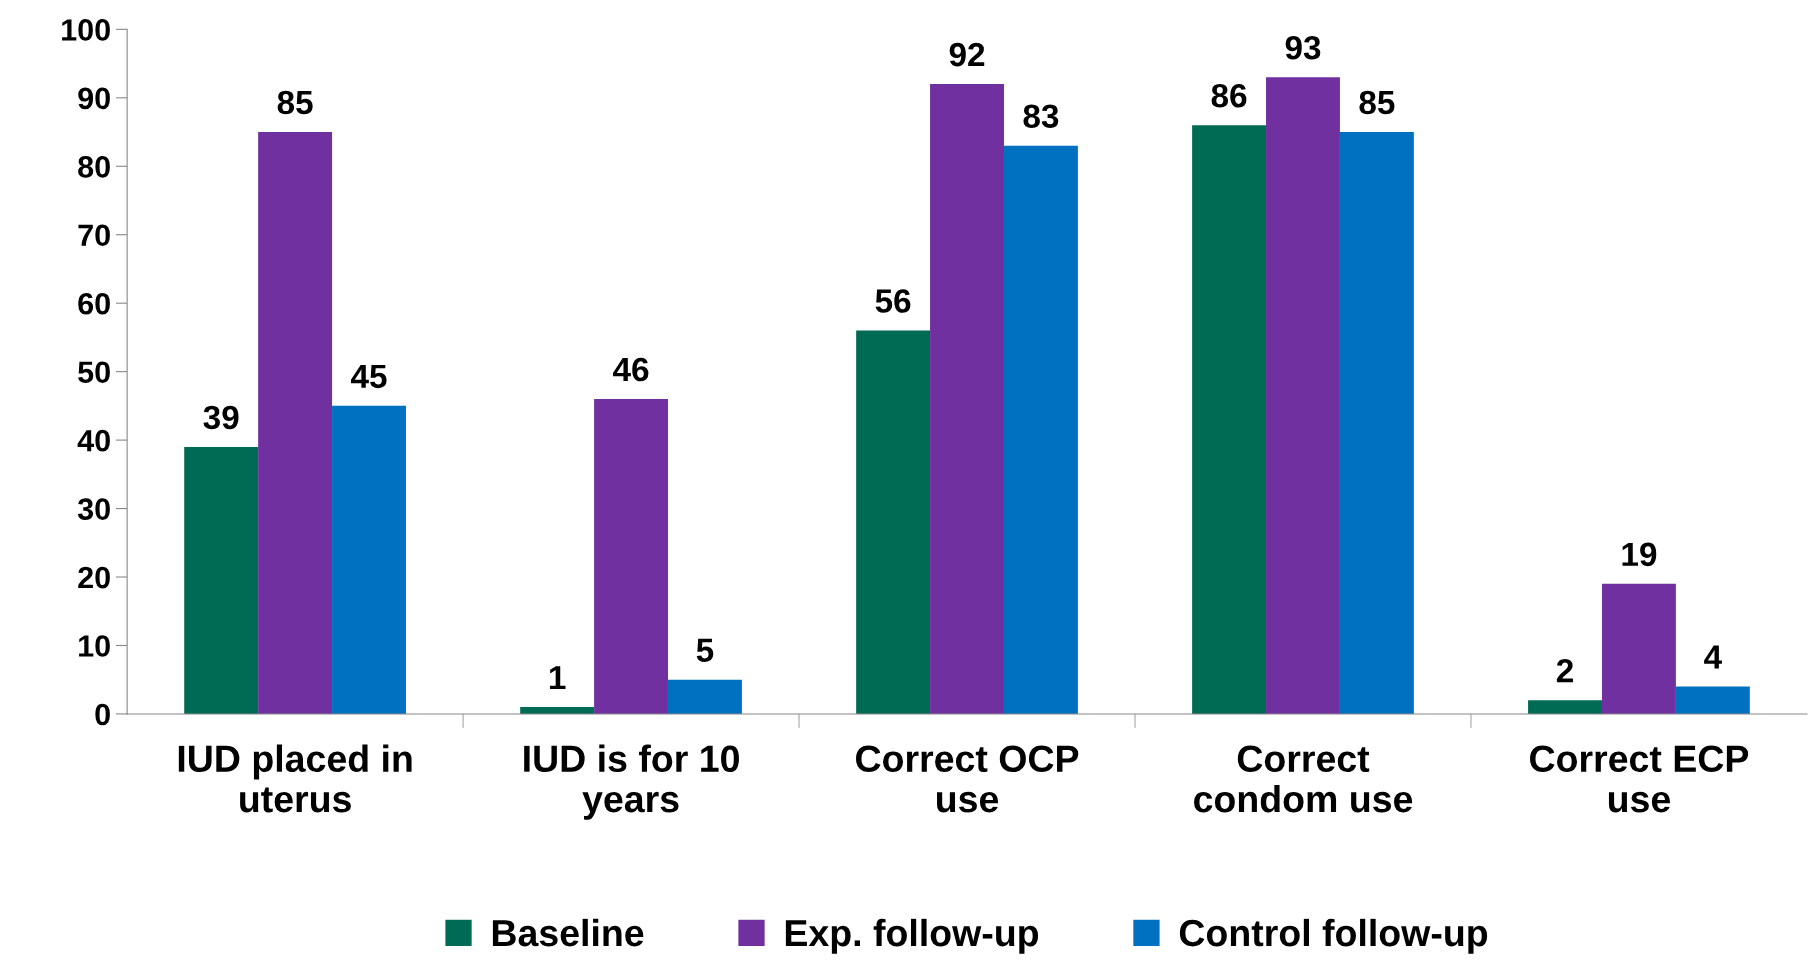 This screenshot has width=1816, height=978. Describe the element at coordinates (967, 779) in the screenshot. I see `x-tick-label: Correct OCP use` at that location.